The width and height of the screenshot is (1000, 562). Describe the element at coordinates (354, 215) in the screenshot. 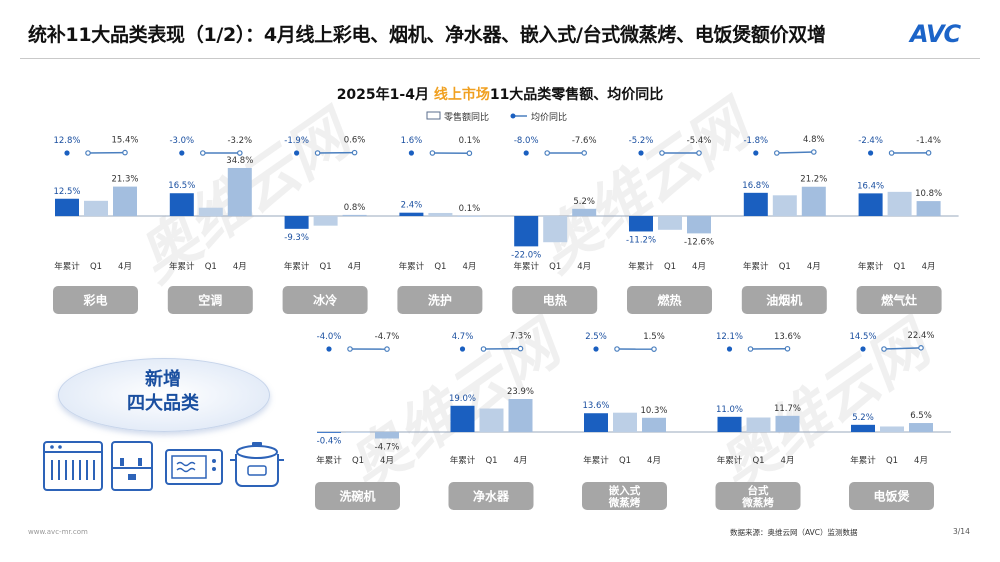

I see `bar-冰冷-apr` at that location.